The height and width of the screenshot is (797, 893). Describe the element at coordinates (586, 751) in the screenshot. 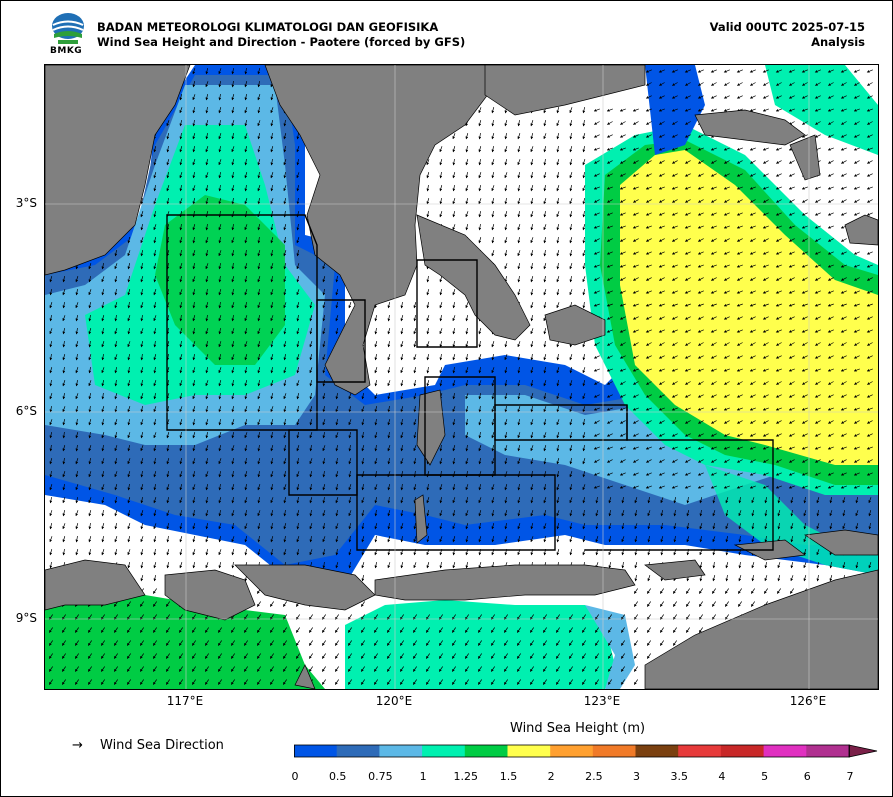

I see `colorbar` at that location.